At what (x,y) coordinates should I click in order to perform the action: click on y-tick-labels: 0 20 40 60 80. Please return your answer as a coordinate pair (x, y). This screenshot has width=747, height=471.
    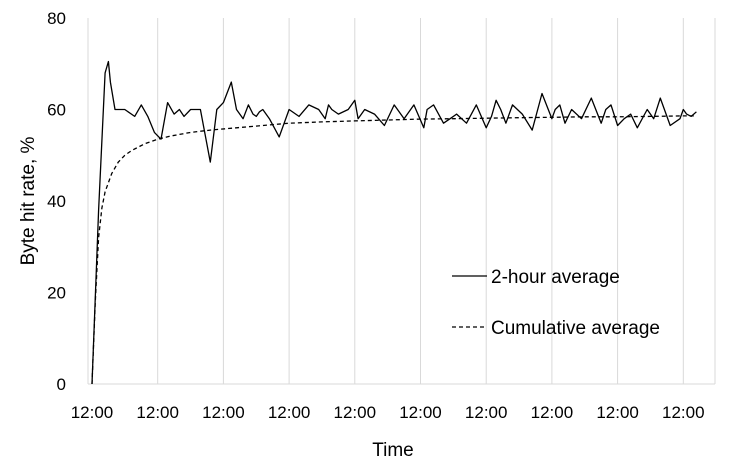
    Looking at the image, I should click on (56, 201).